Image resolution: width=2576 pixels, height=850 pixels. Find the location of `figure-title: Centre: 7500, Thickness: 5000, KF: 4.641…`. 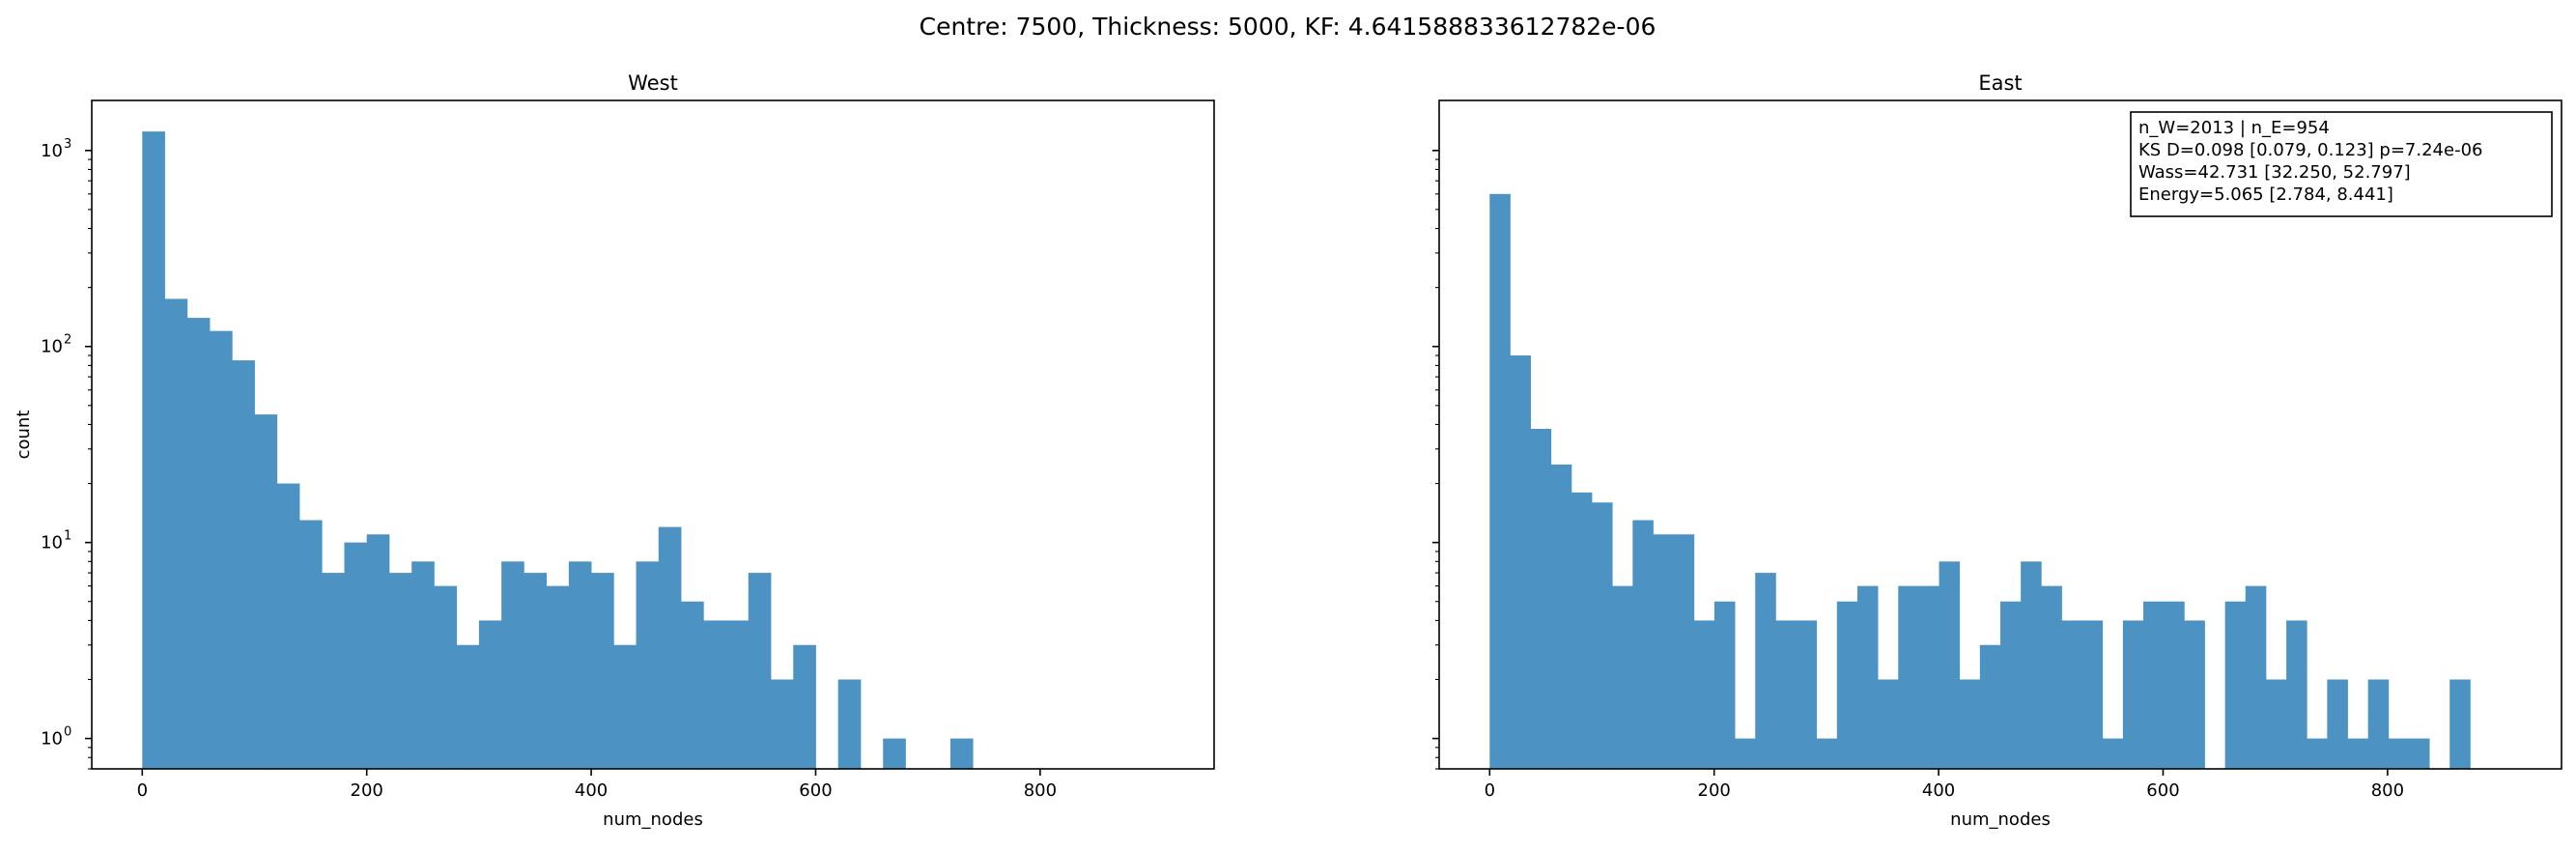

figure-title: Centre: 7500, Thickness: 5000, KF: 4.641… is located at coordinates (1288, 27).